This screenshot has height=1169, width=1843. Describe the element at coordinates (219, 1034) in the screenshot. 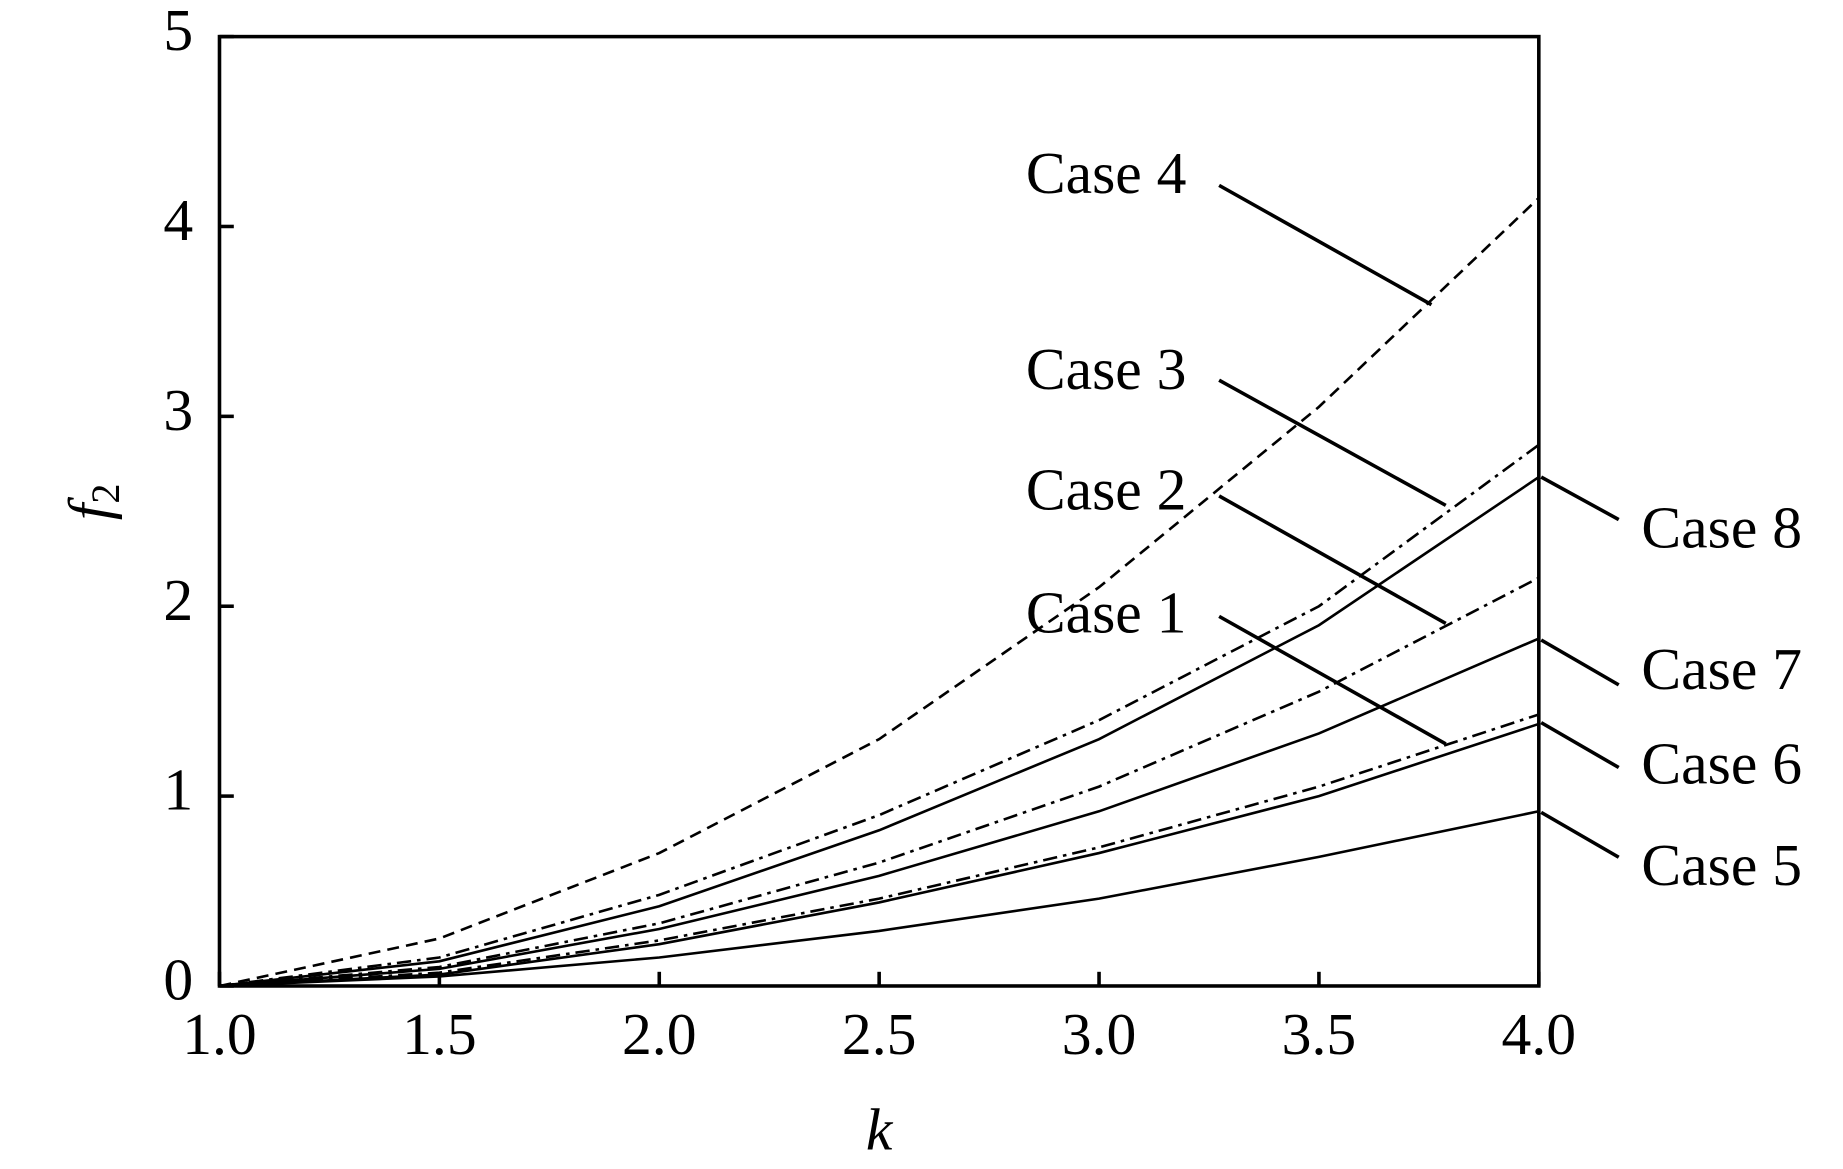

I see `x-tick-label: 1.0` at that location.